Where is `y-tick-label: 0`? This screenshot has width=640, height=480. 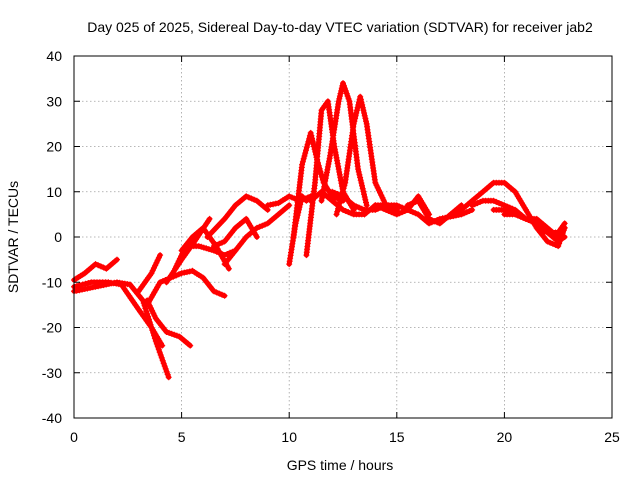 y-tick-label: 0 is located at coordinates (58, 237).